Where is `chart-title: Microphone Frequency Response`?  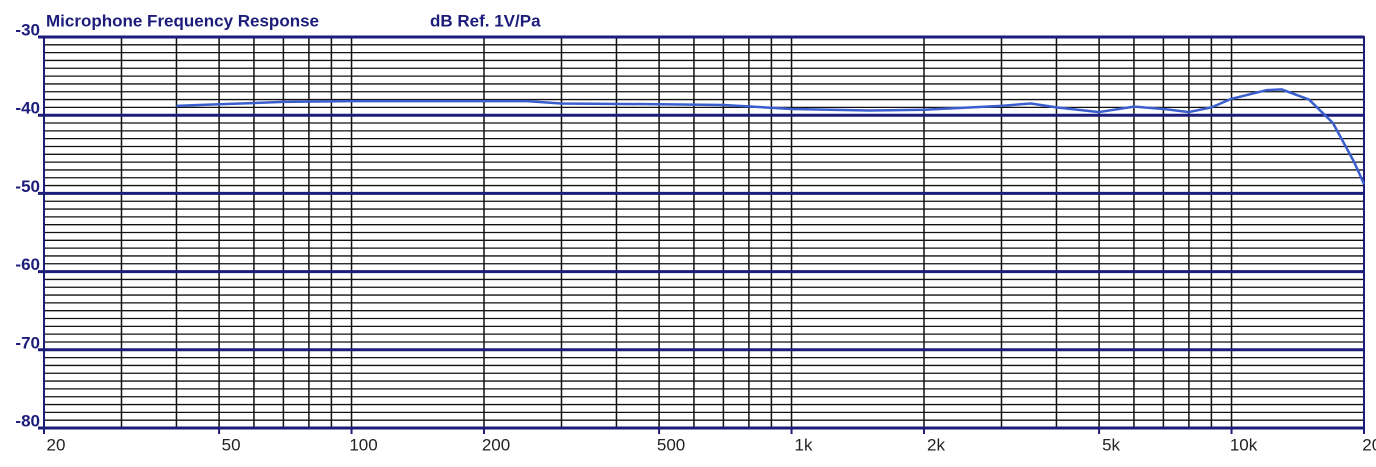 chart-title: Microphone Frequency Response is located at coordinates (182, 20).